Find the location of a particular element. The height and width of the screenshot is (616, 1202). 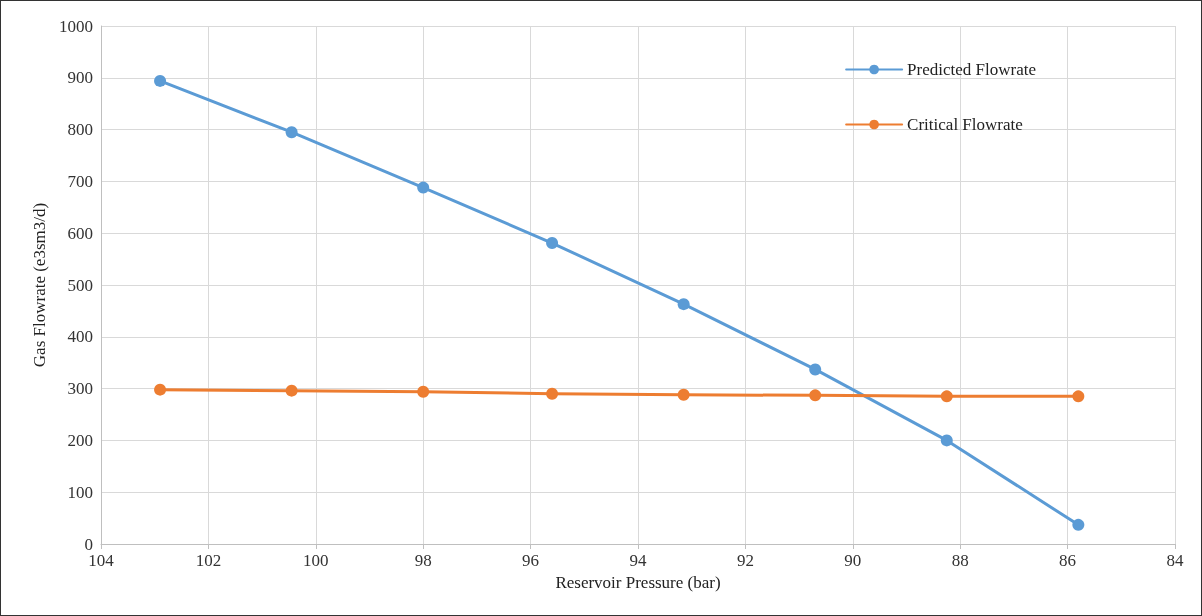

x-tick-label: 88 is located at coordinates (960, 560).